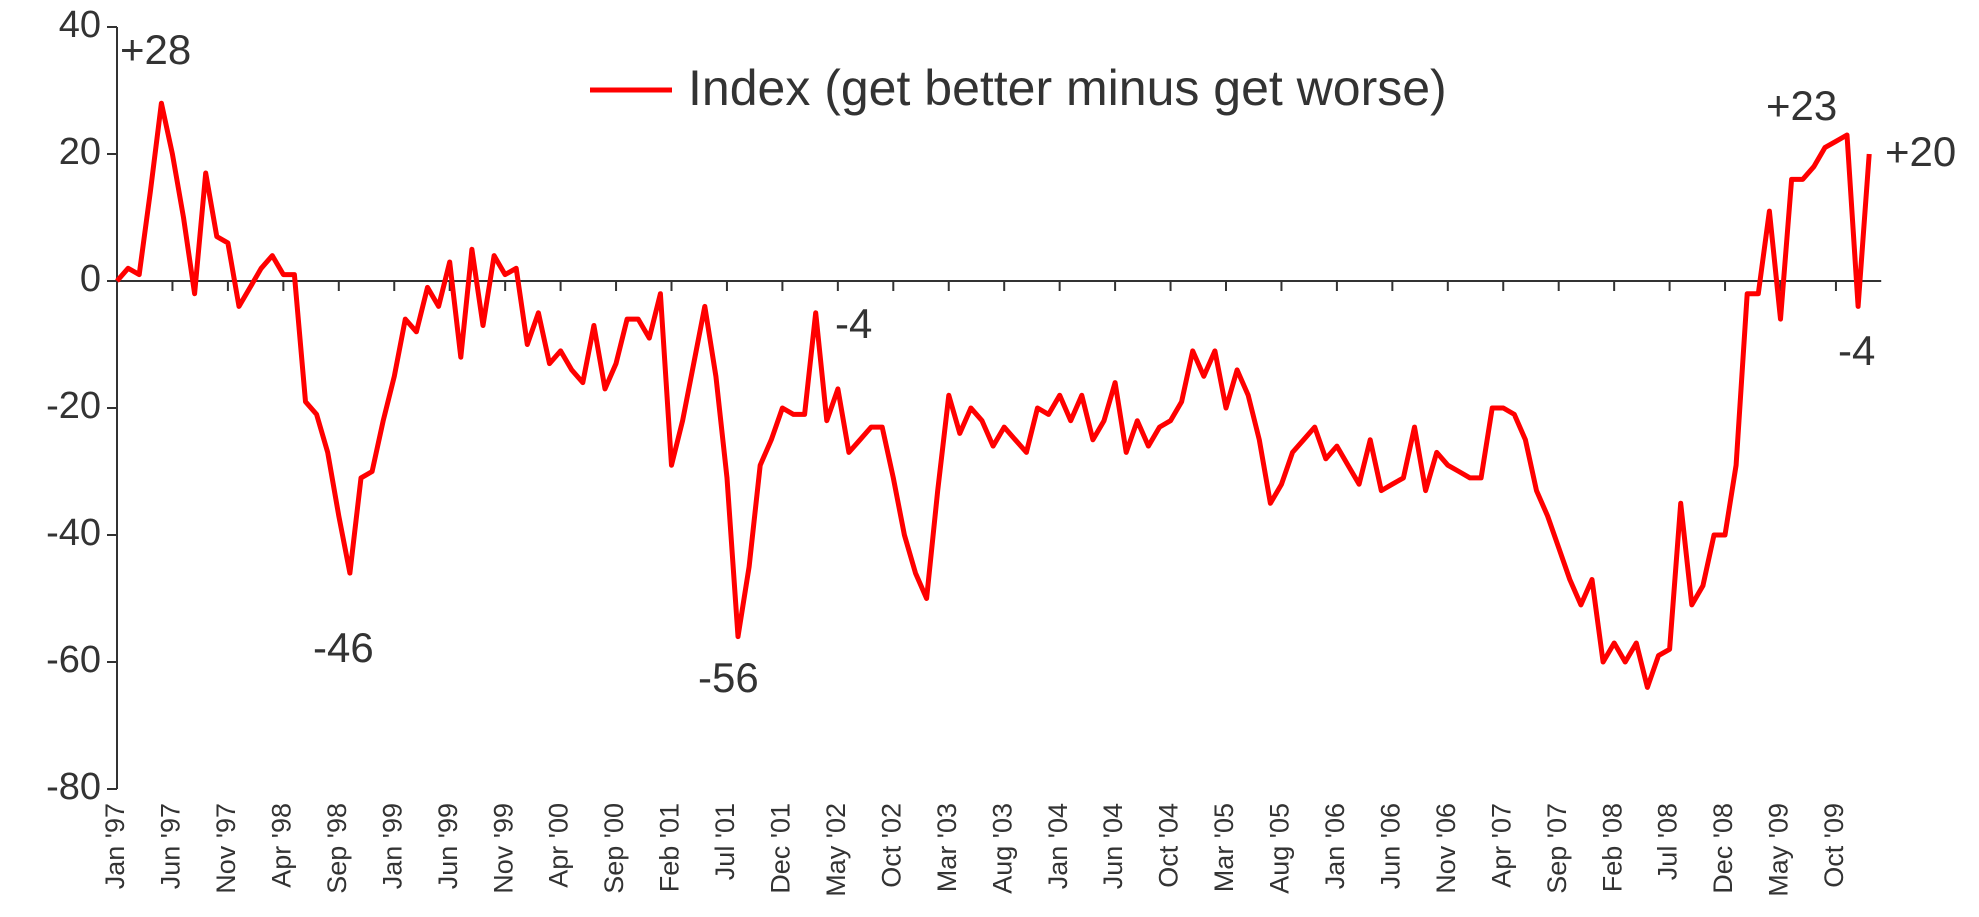 The image size is (1979, 917). Describe the element at coordinates (1169, 845) in the screenshot. I see `x-tick-label: Oct '04` at that location.